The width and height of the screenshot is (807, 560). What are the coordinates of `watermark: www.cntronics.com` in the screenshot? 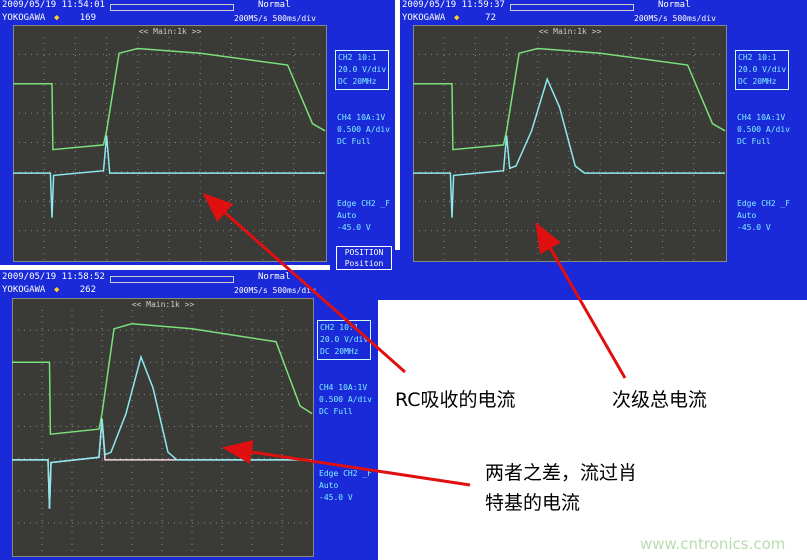 It's located at (713, 544).